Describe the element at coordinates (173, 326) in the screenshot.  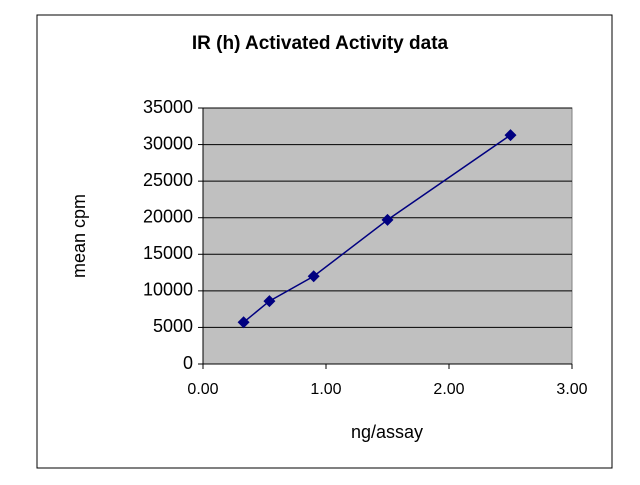
I see `y-tick-label: 5000` at that location.